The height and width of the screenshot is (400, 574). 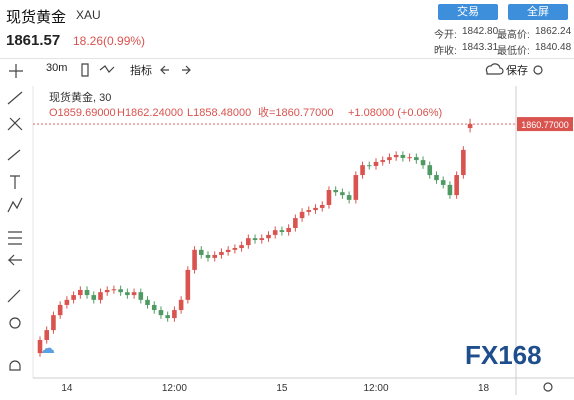 What do you see at coordinates (484, 388) in the screenshot?
I see `x-tick-label: 18` at bounding box center [484, 388].